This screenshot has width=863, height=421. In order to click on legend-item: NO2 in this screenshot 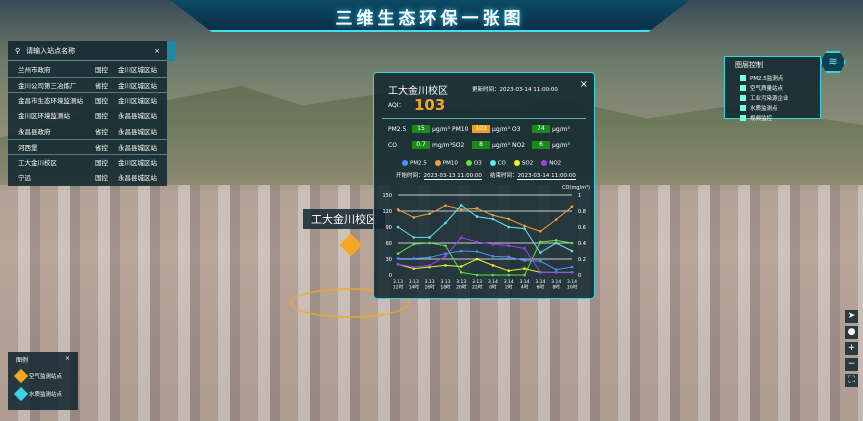, I will do `click(551, 163)`.